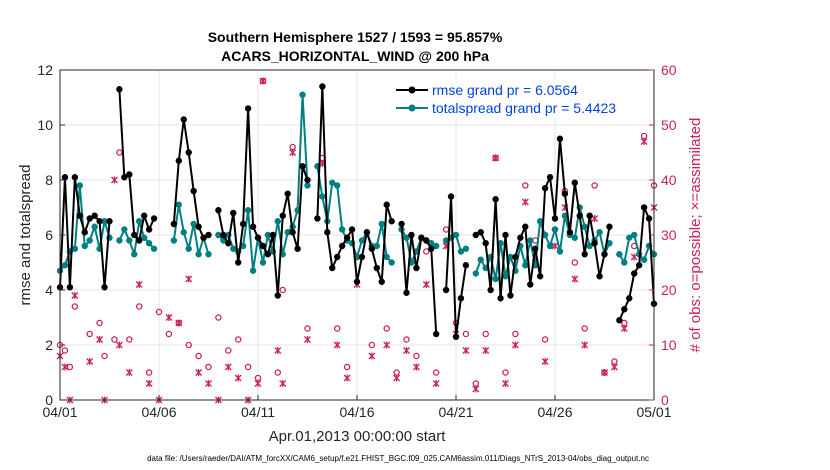 Image resolution: width=830 pixels, height=470 pixels. Describe the element at coordinates (45, 125) in the screenshot. I see `y-tick-label-left: 10` at that location.